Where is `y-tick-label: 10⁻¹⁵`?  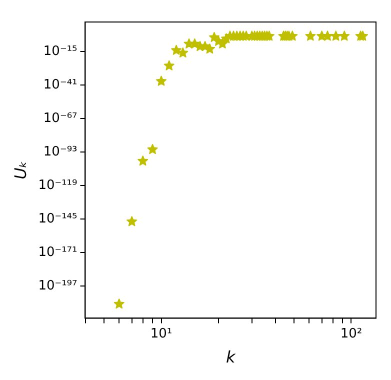
y-tick-label: 10⁻¹⁵ is located at coordinates (60, 51).